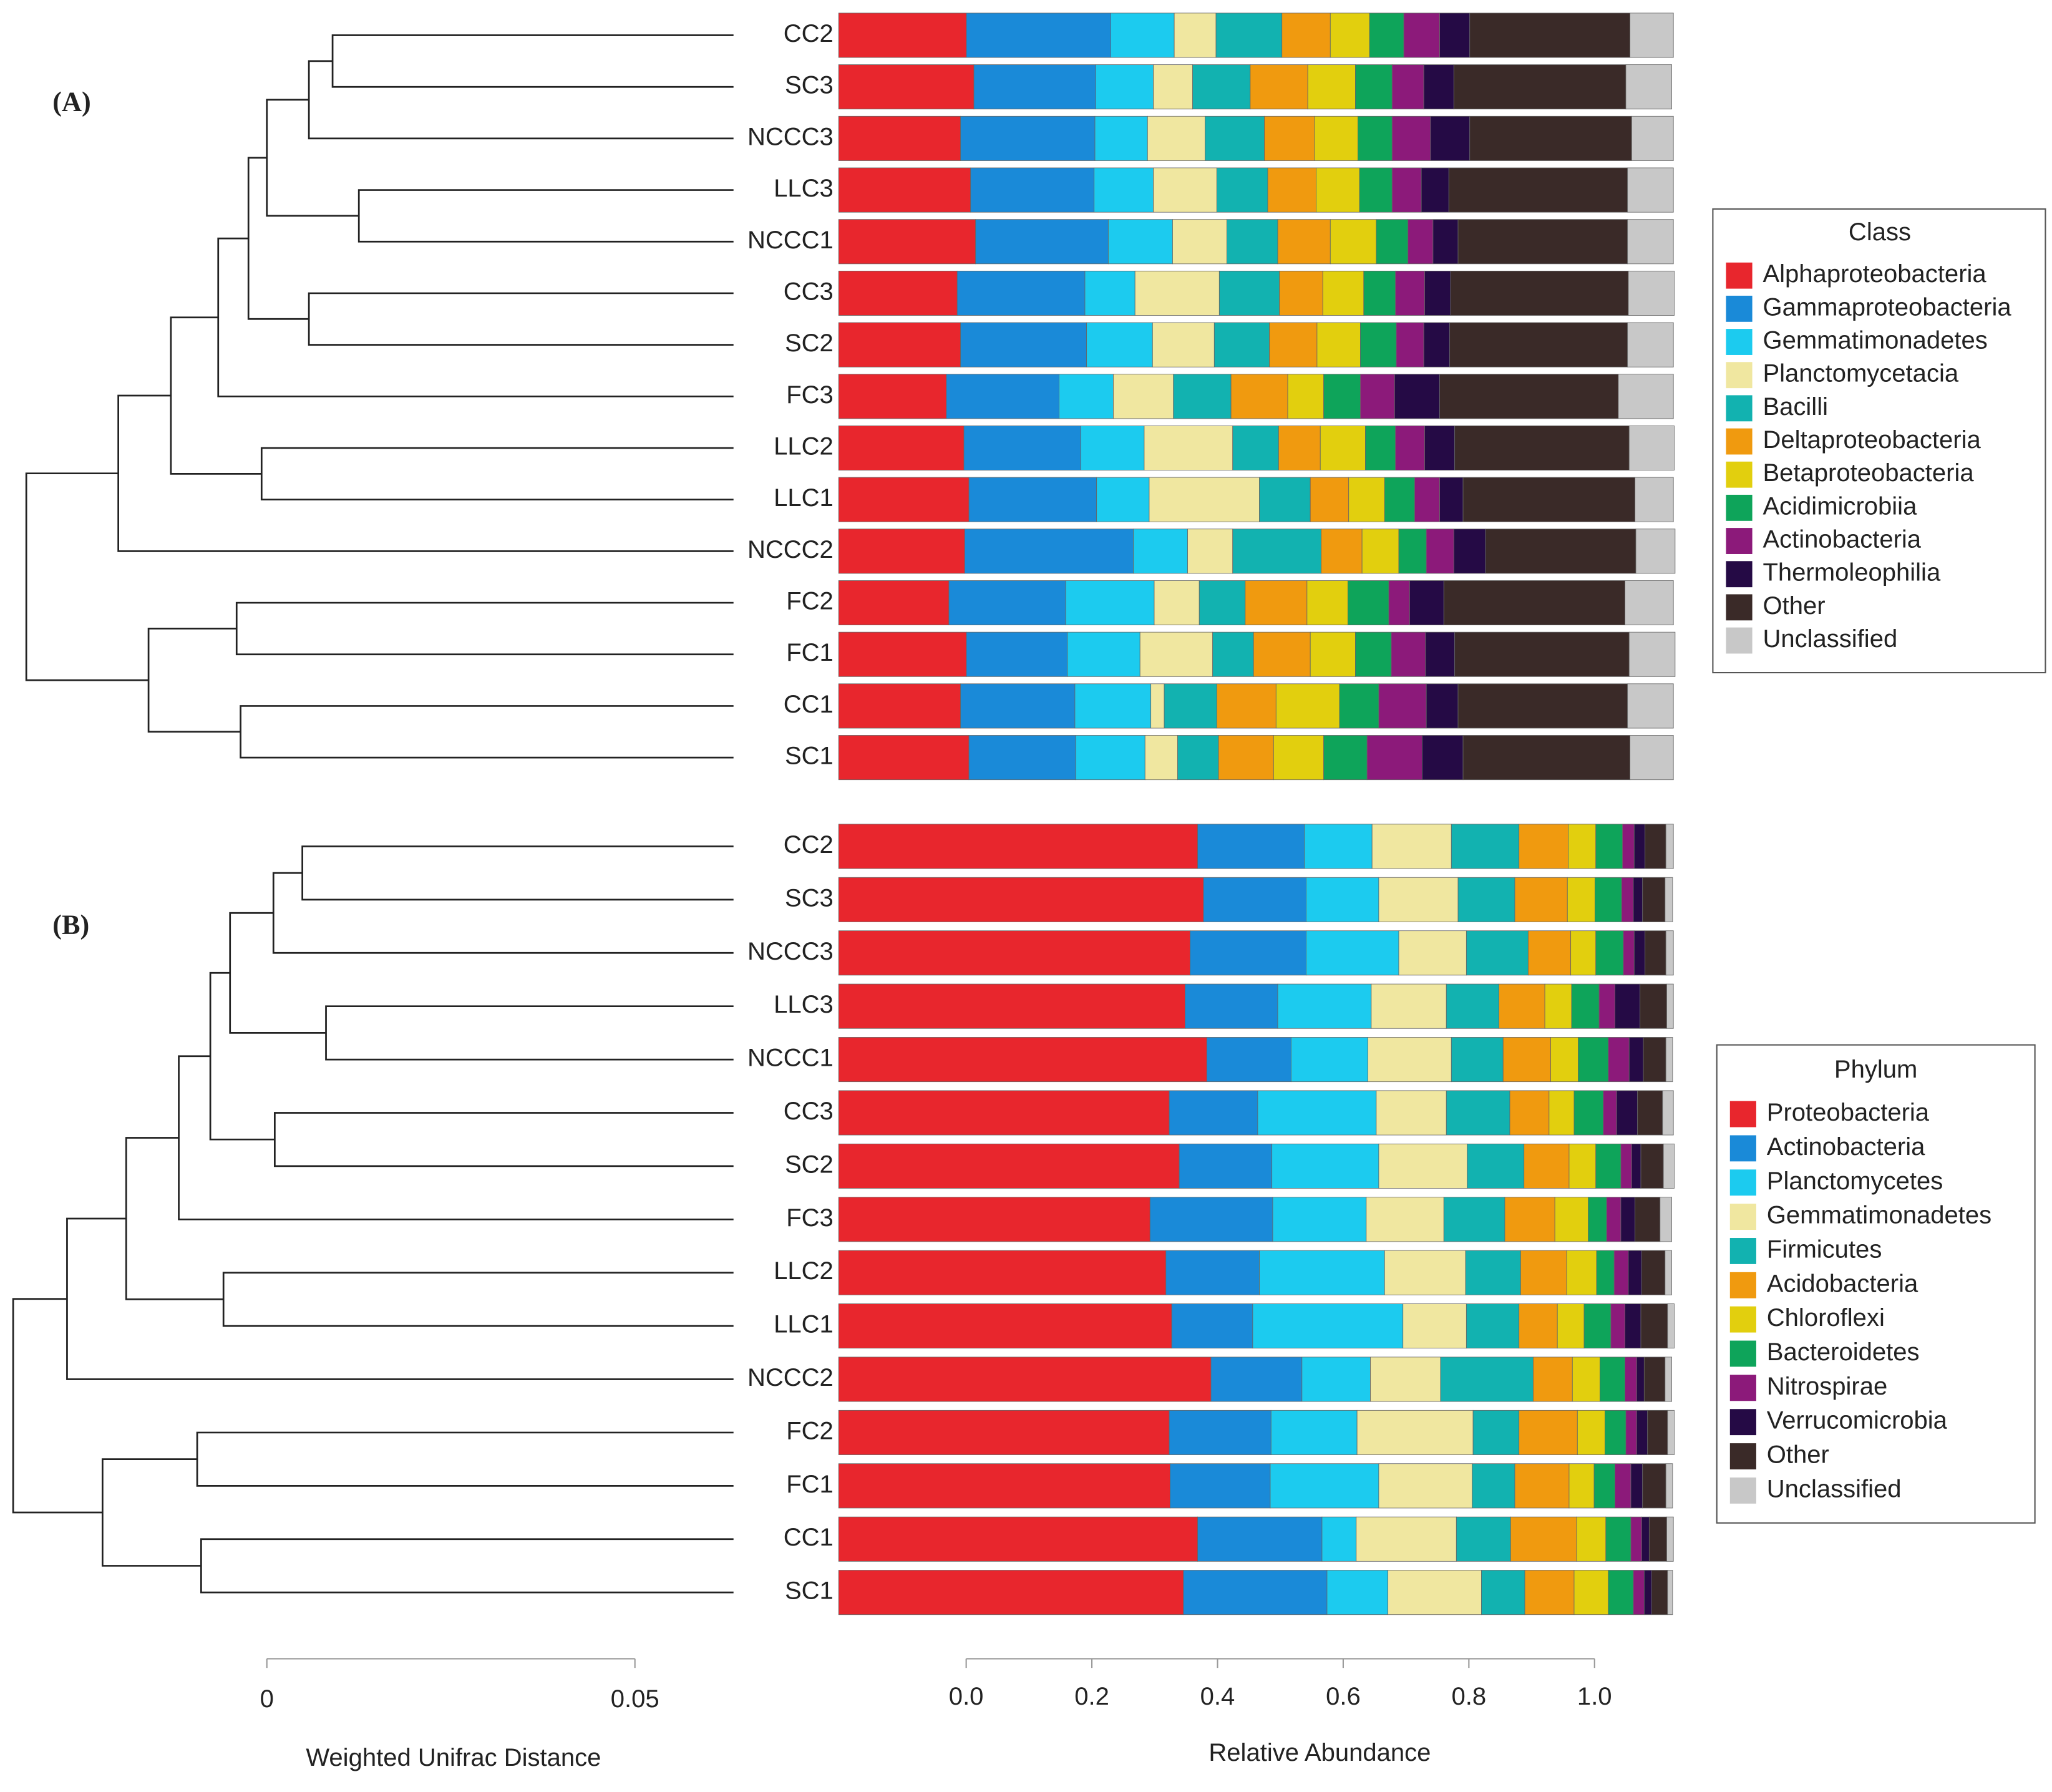 This screenshot has width=2052, height=1792. Describe the element at coordinates (1794, 606) in the screenshot. I see `legend-label: Other` at that location.